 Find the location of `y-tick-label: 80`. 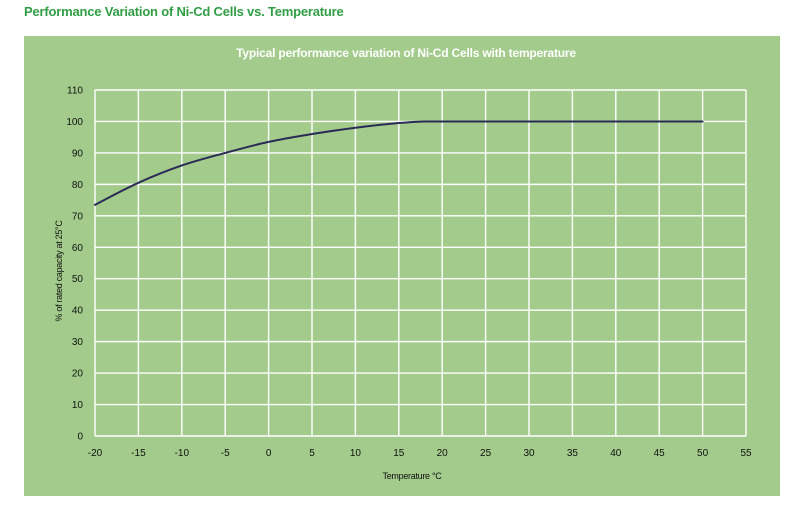

y-tick-label: 80 is located at coordinates (78, 185).